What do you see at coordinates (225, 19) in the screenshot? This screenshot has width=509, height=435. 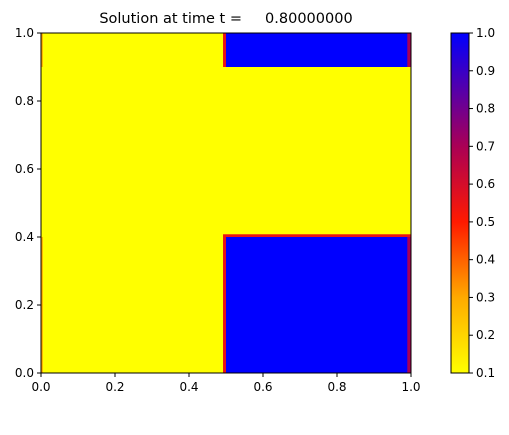 I see `chart-title: Solution at time t = 0.80000000` at bounding box center [225, 19].